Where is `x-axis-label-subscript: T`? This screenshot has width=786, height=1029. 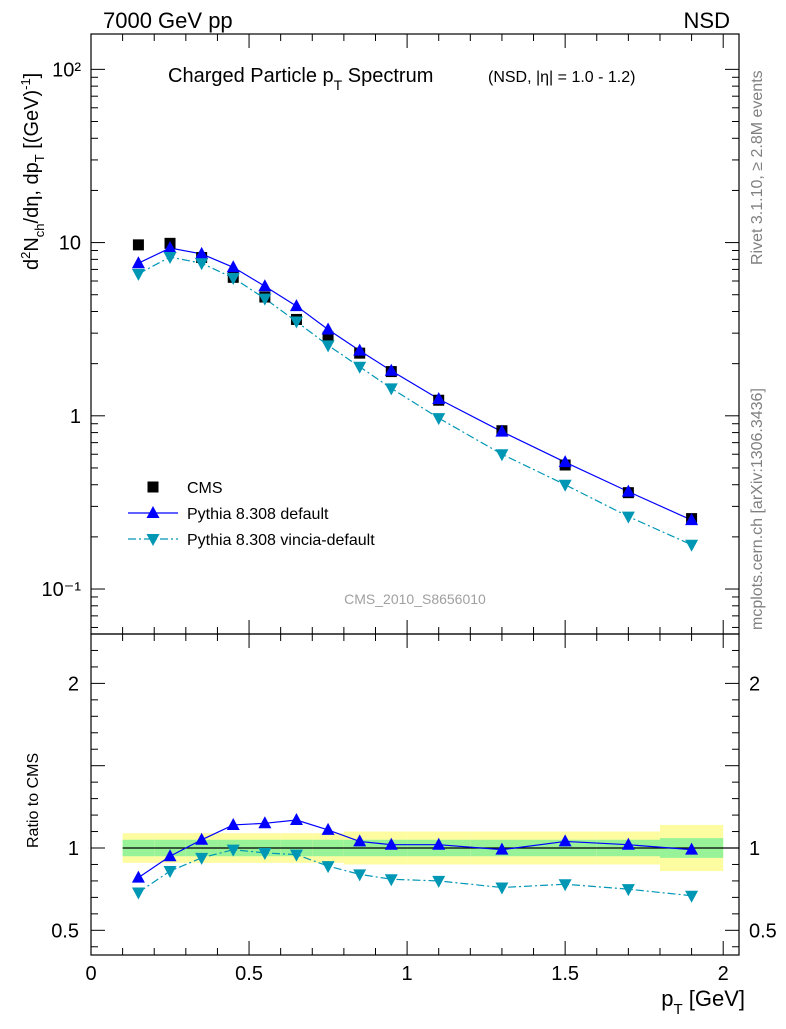 x-axis-label-subscript: T is located at coordinates (677, 1009).